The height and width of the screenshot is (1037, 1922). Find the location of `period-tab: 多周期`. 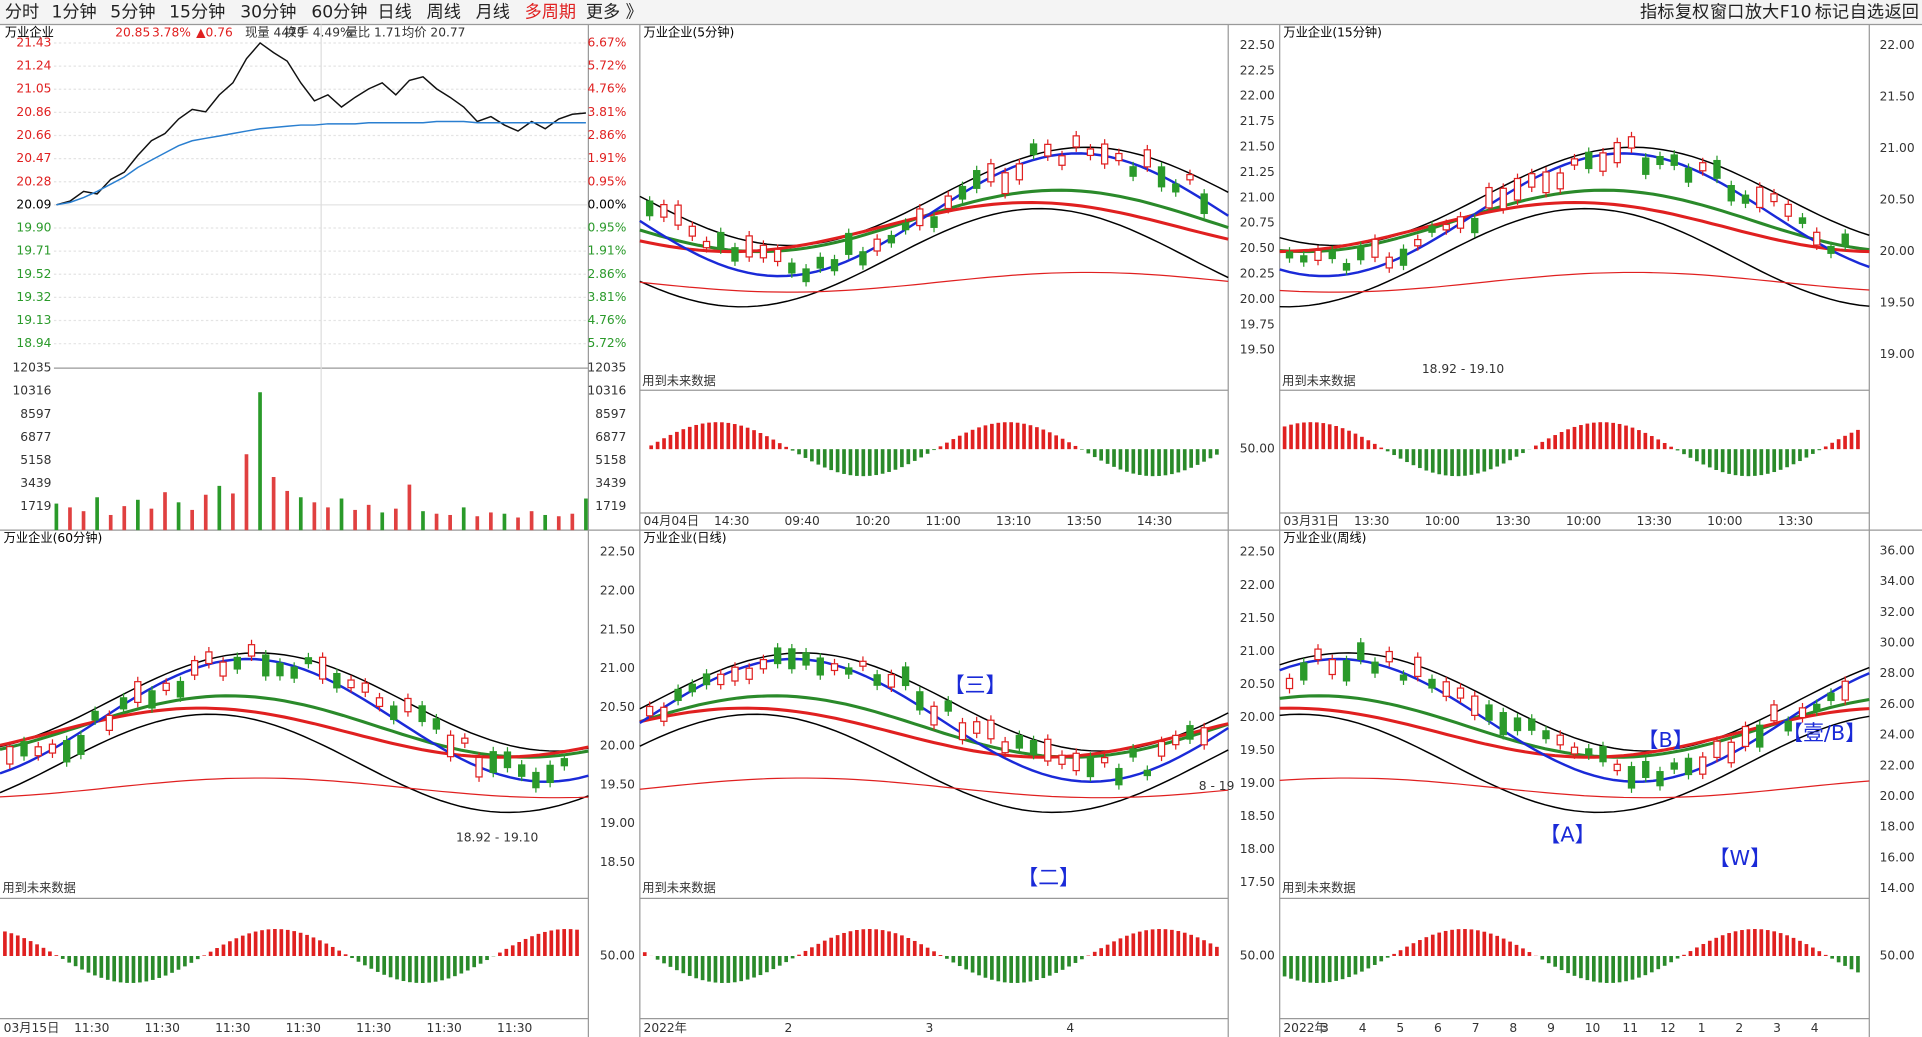

period-tab: 多周期 is located at coordinates (550, 12).